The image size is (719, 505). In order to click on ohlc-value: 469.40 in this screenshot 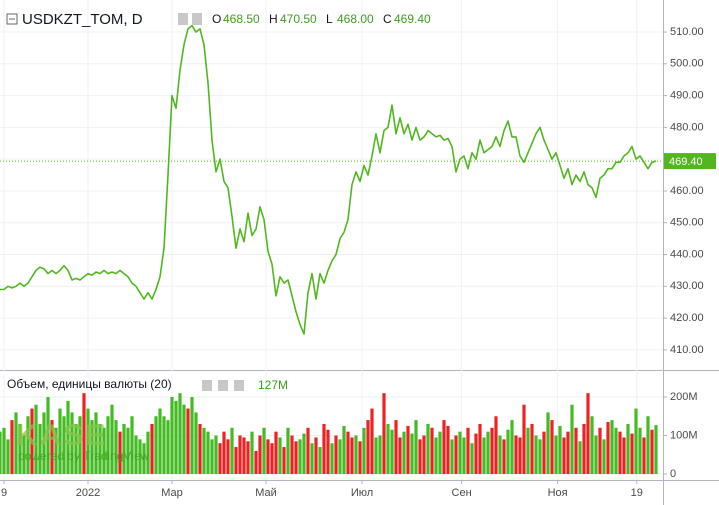, I will do `click(412, 19)`.